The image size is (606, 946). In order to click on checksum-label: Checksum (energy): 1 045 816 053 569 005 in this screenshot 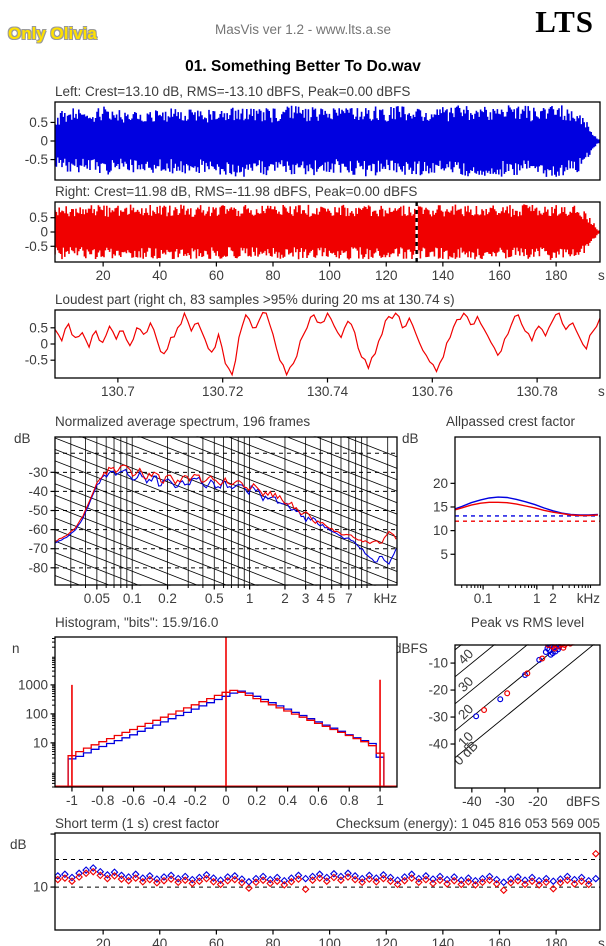, I will do `click(467, 823)`.